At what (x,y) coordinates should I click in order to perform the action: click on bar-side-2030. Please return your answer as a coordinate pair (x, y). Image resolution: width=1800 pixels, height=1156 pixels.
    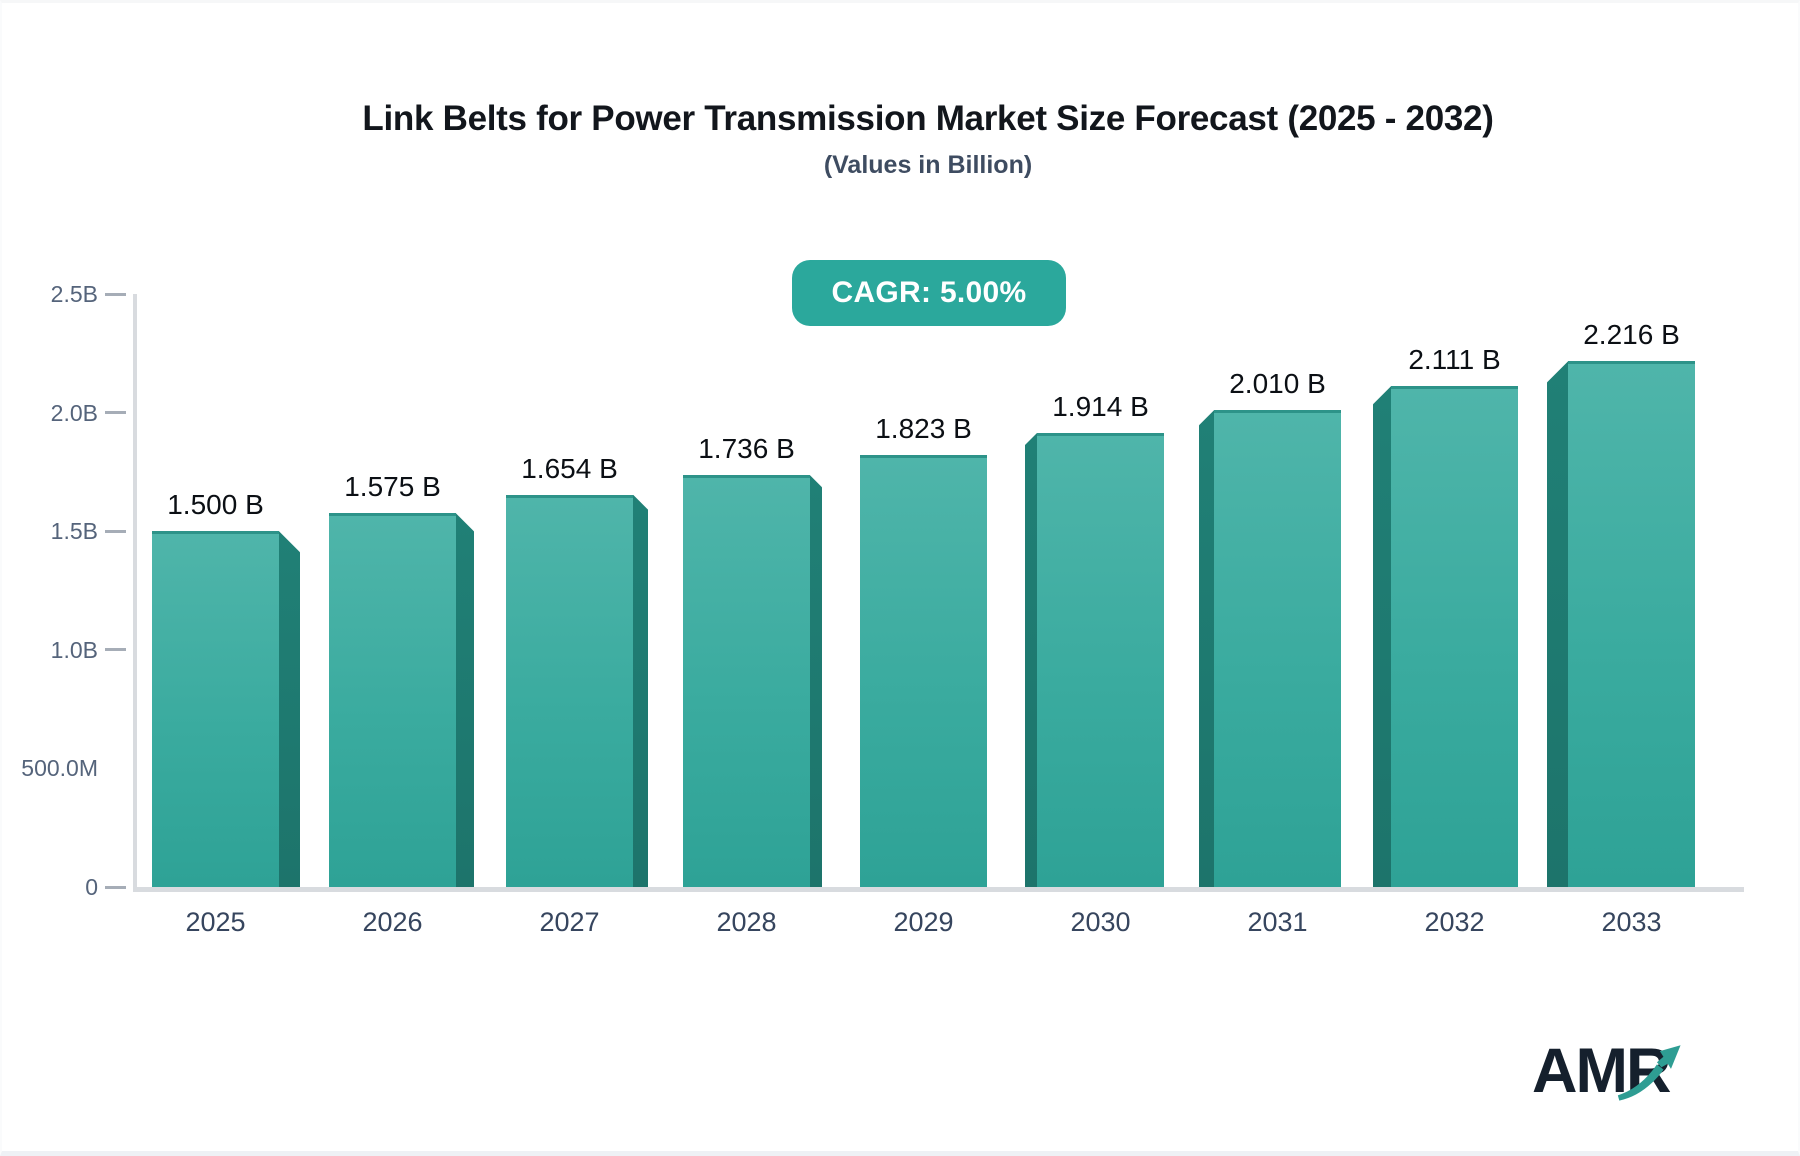
    Looking at the image, I should click on (1031, 659).